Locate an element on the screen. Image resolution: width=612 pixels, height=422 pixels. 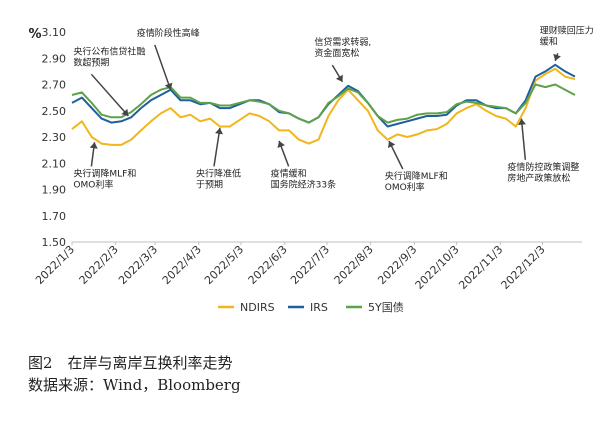
annotation-text: 资金面宽松 is located at coordinates (336, 53).